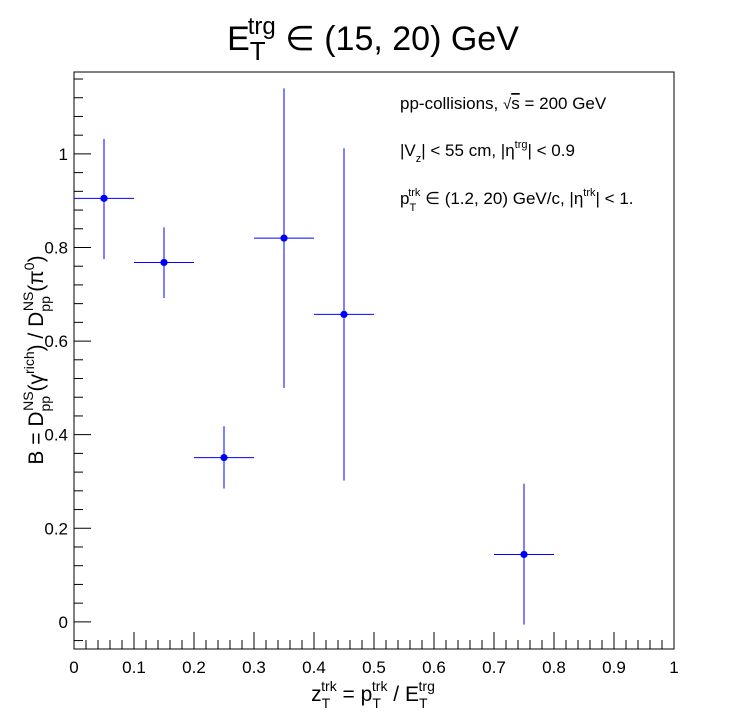  I want to click on x-tick-label: 0, so click(73, 667).